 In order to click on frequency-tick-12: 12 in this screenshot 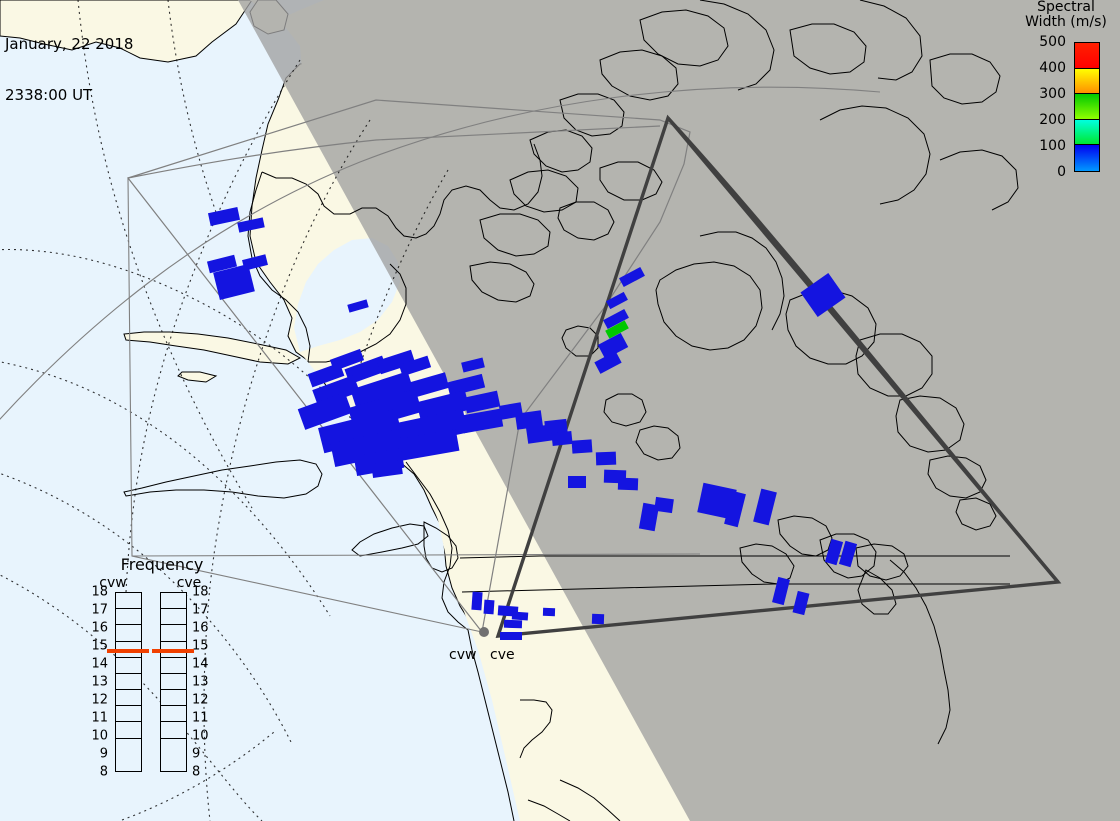, I will do `click(200, 700)`.